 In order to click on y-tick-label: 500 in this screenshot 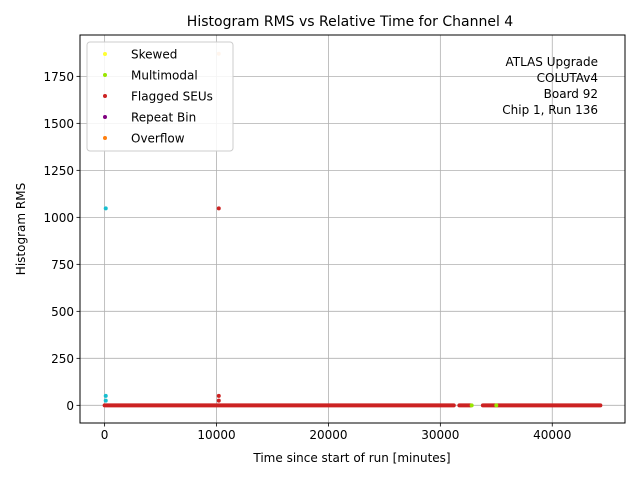, I will do `click(62, 312)`.